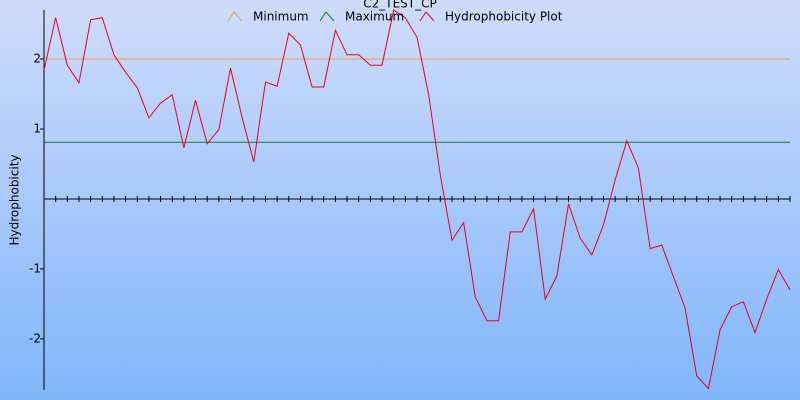  I want to click on chart-title: C2_TEST_CP, so click(400, 5).